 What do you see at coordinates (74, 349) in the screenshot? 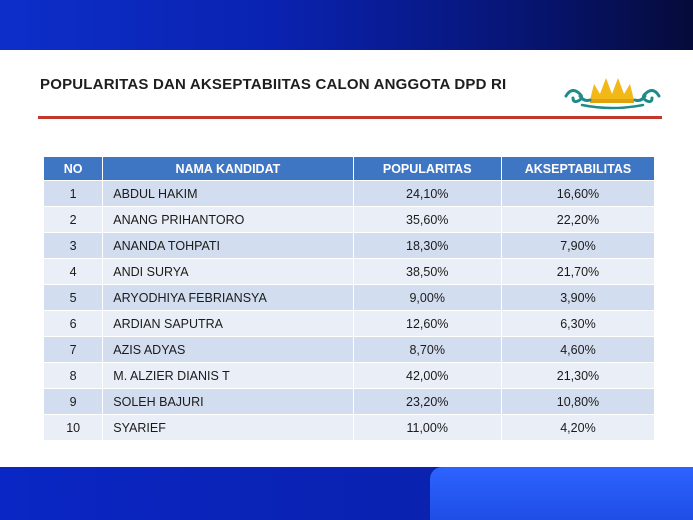
I see `cell-no: 7` at bounding box center [74, 349].